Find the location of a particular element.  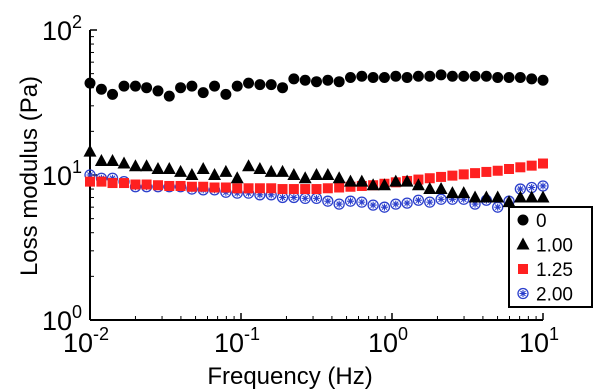

legend-label: 0 is located at coordinates (541, 221).